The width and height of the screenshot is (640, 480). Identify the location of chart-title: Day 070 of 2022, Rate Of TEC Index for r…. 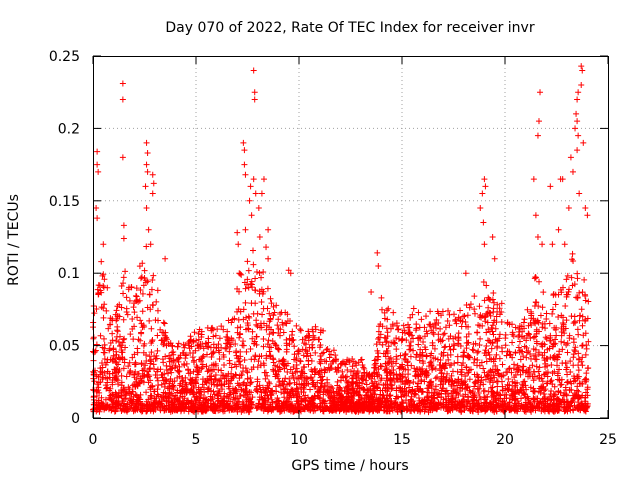
(349, 28).